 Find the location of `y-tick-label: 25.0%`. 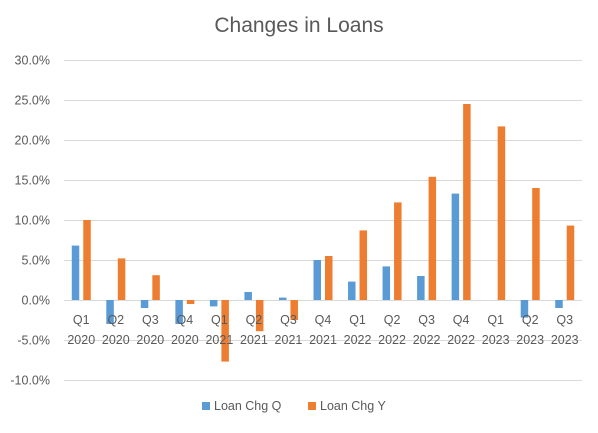

y-tick-label: 25.0% is located at coordinates (32, 101).